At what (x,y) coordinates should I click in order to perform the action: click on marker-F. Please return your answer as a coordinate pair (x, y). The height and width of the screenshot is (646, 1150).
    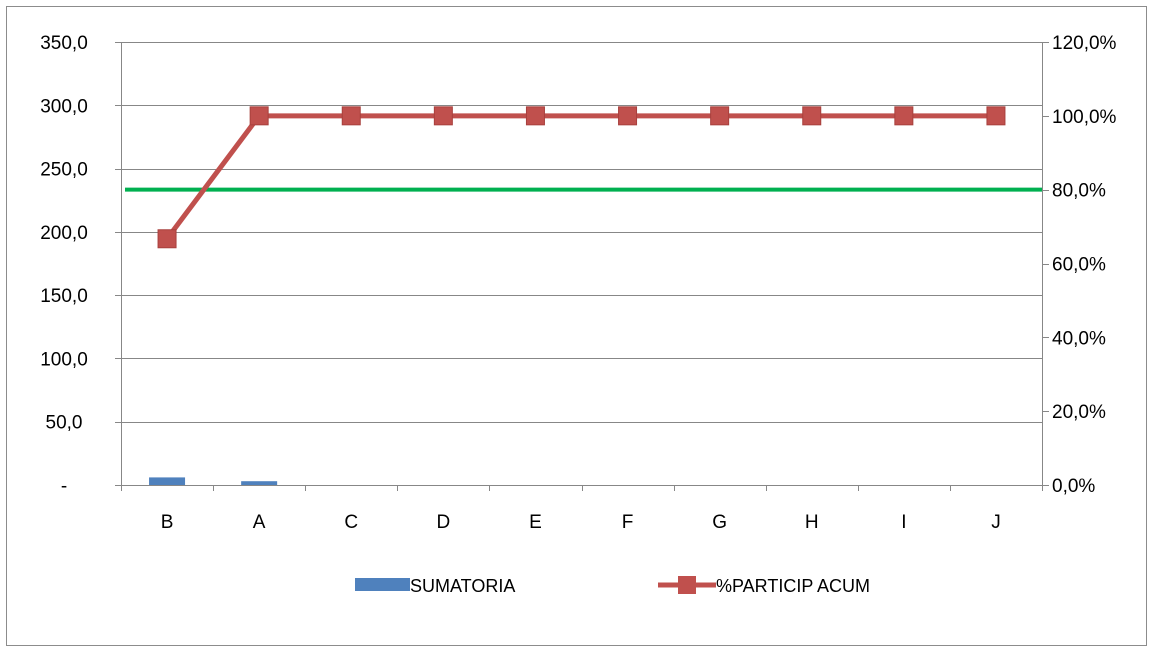
    Looking at the image, I should click on (628, 116).